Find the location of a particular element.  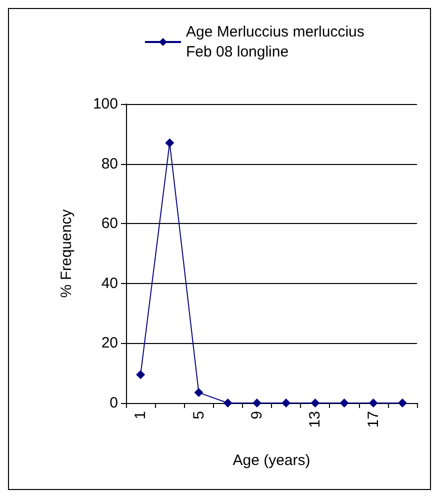

y-tick-label: 60 is located at coordinates (109, 223).